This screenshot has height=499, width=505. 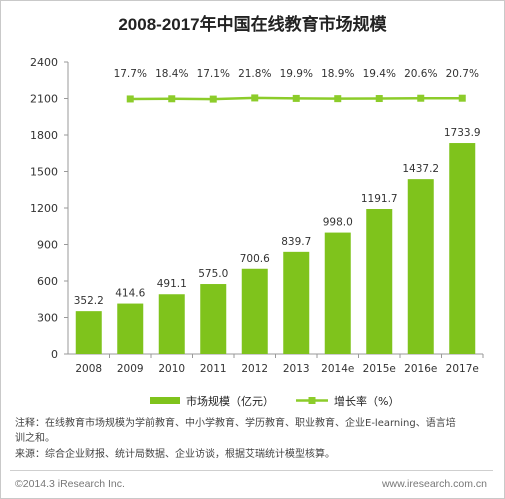 I want to click on bar-value-label: 491.1, so click(x=172, y=284).